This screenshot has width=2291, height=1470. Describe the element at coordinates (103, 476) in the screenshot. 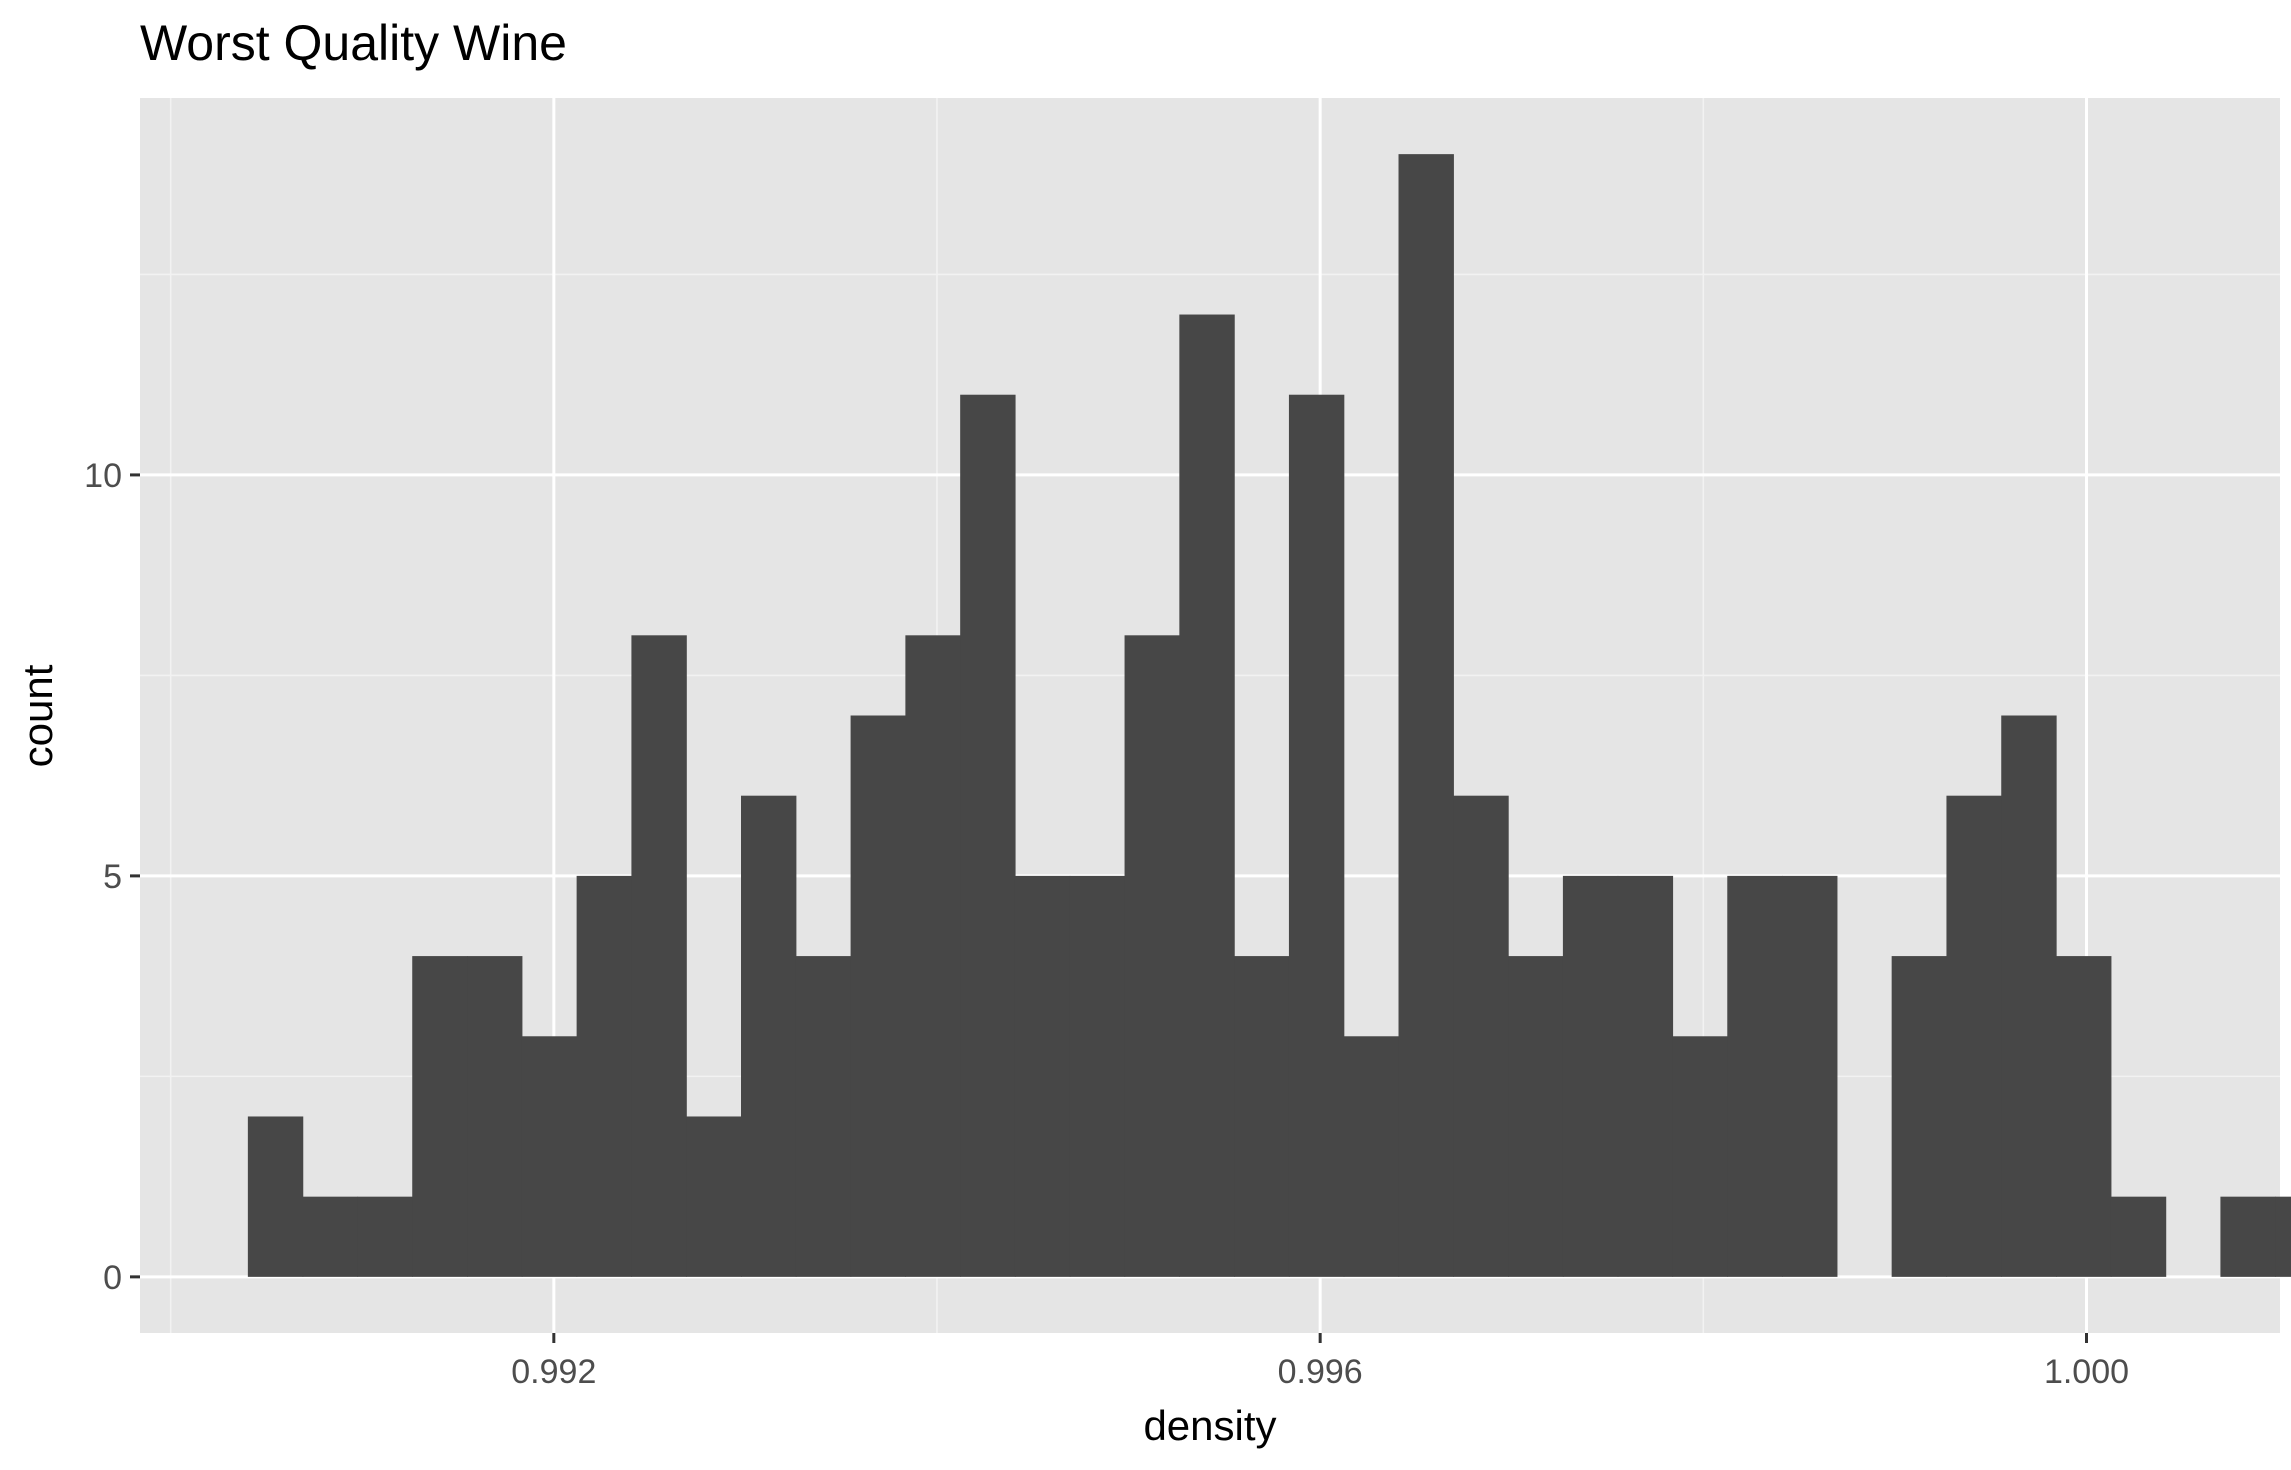

I see `y-tick-label-2: 10` at that location.